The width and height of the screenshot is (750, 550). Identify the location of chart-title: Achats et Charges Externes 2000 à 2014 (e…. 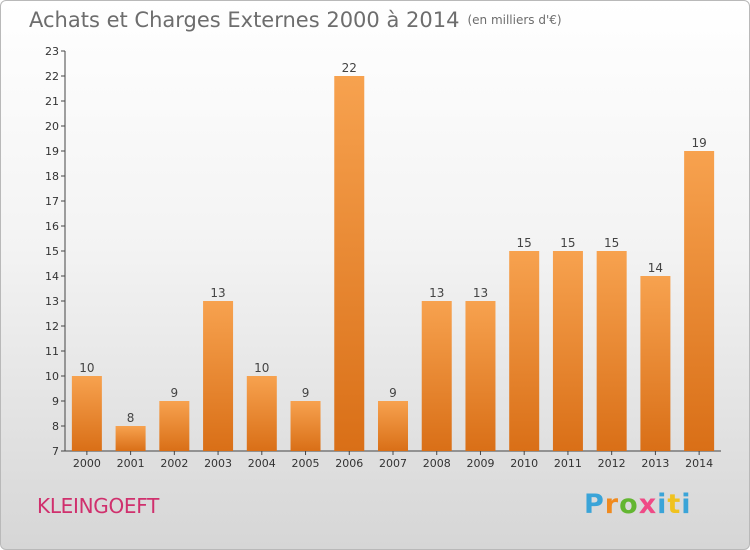
(295, 20).